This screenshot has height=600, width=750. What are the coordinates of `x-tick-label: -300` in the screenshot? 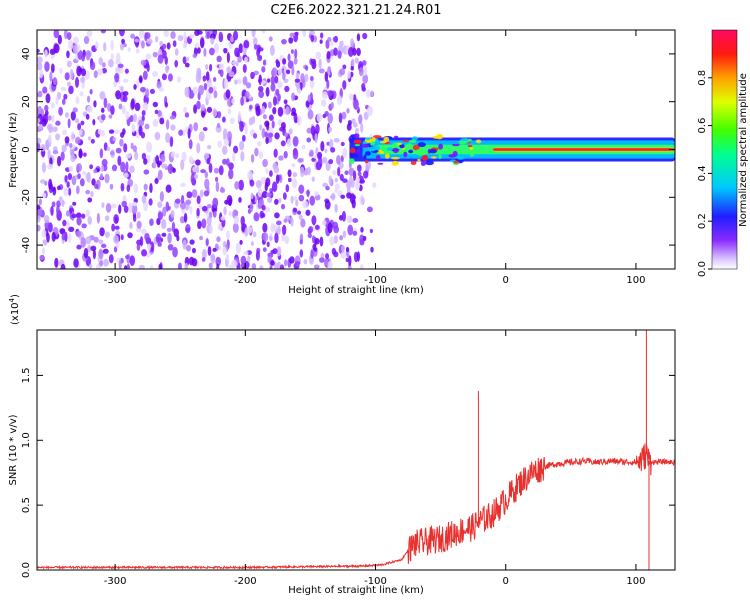 It's located at (115, 280).